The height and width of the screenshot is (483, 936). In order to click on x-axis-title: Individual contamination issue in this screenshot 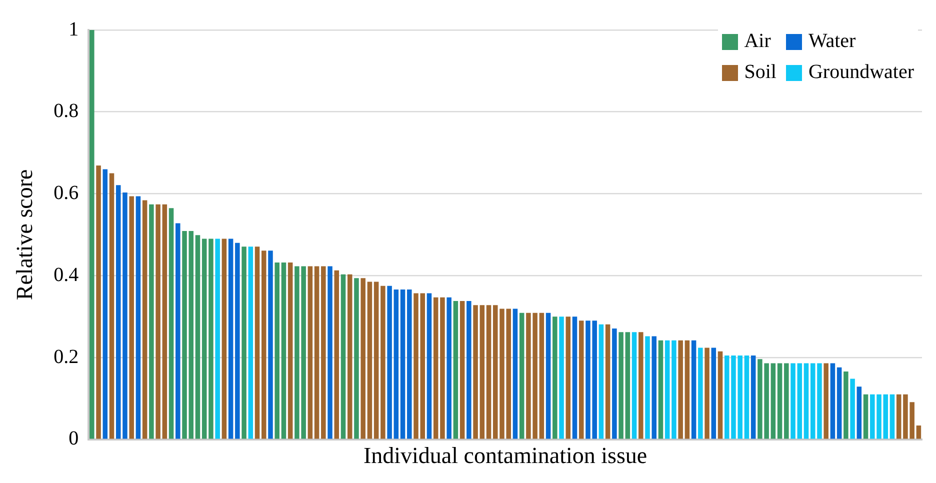, I will do `click(505, 455)`.